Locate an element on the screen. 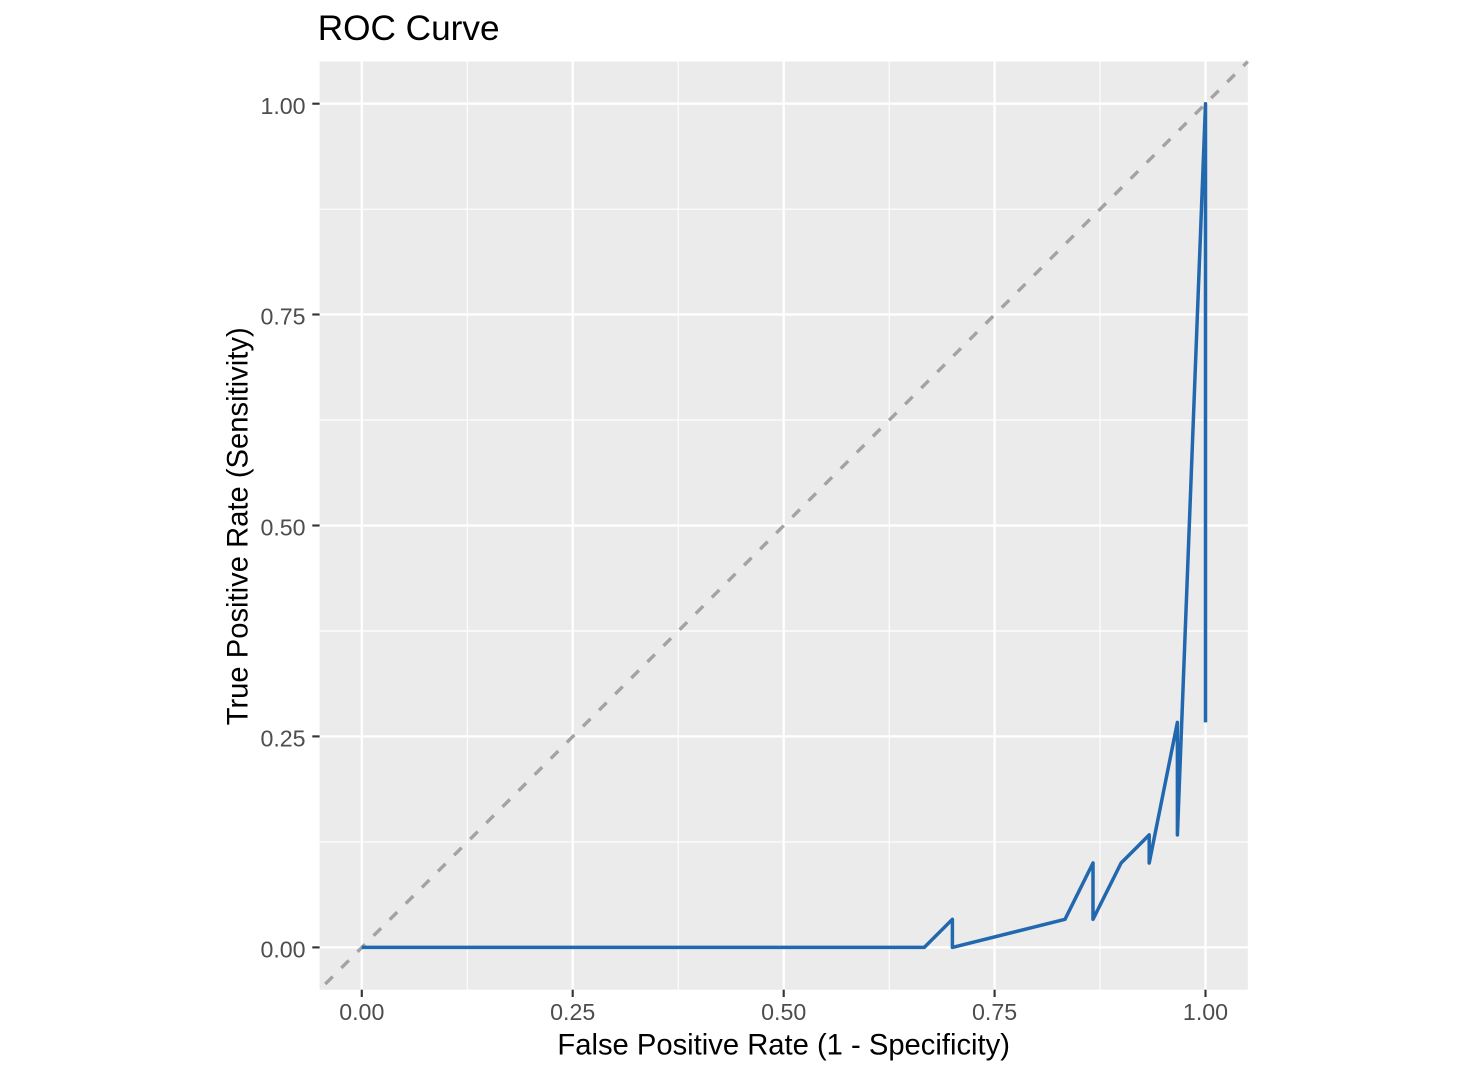  svg-text: ROC Curve is located at coordinates (409, 28).